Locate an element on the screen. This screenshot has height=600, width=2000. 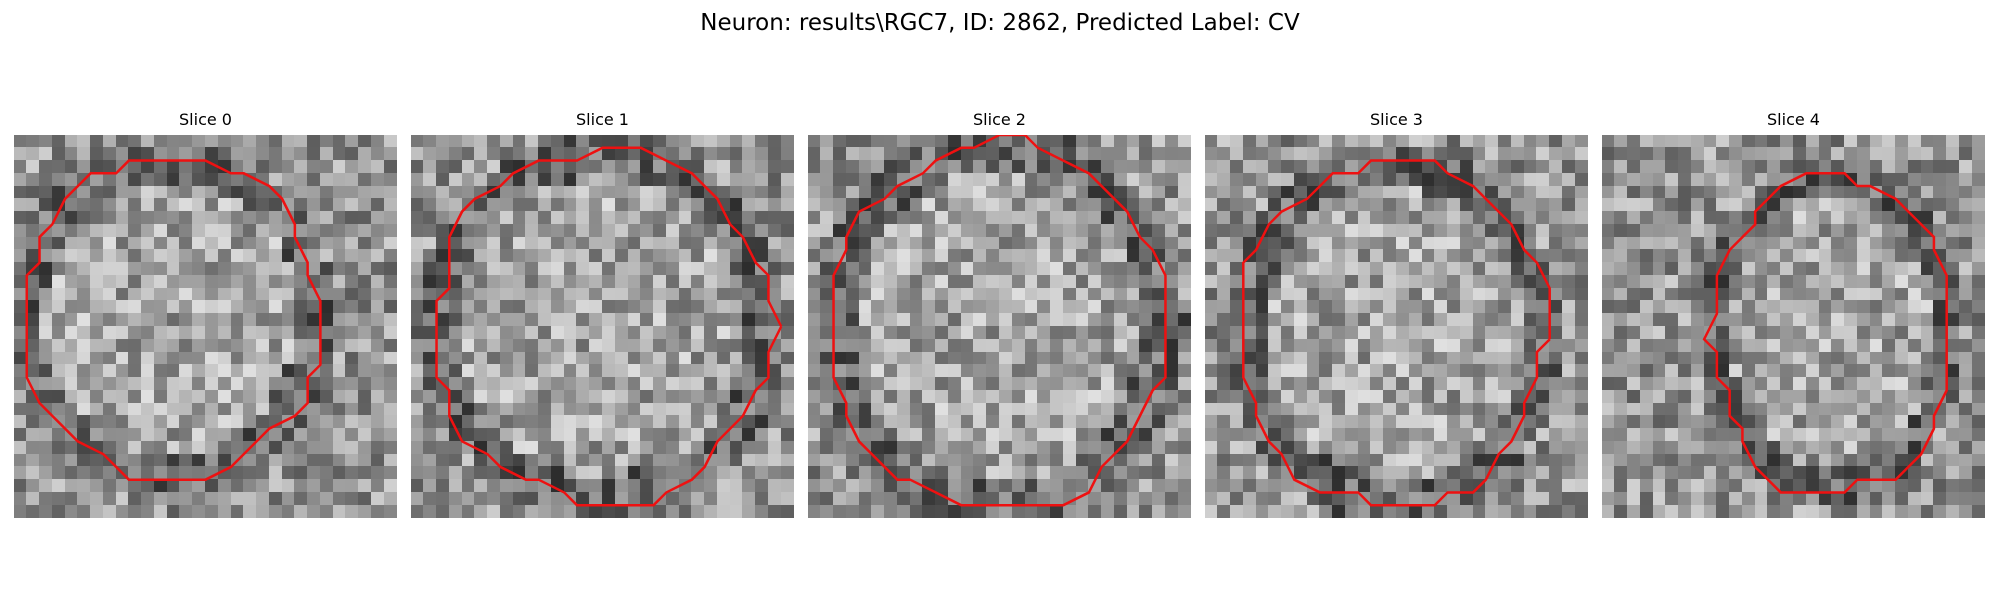
slice-title-0: Slice 0 is located at coordinates (205, 119).